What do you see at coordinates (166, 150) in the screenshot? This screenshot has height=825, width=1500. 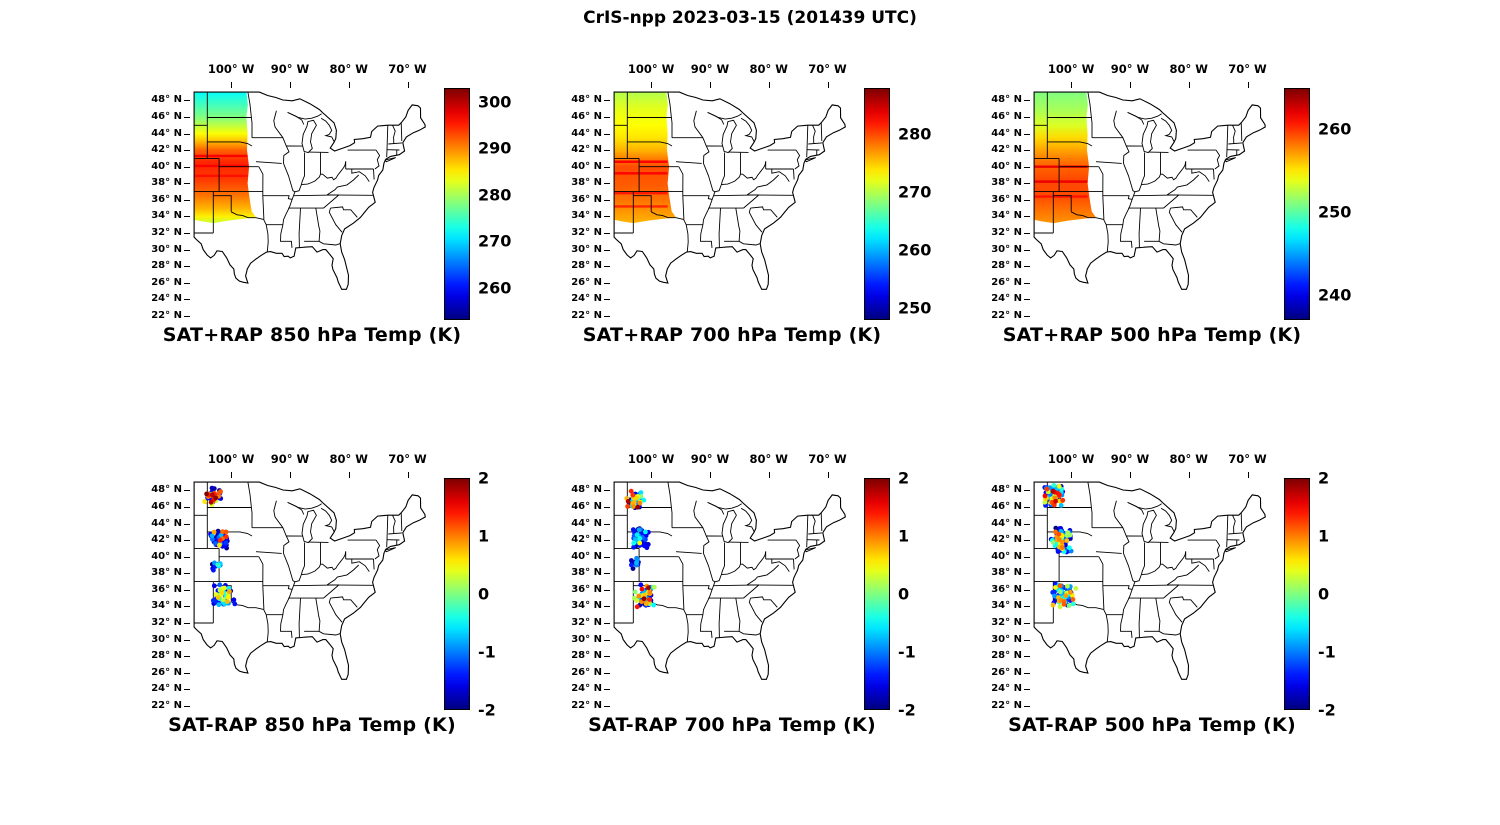 I see `lat-tick-label: 42° N` at bounding box center [166, 150].